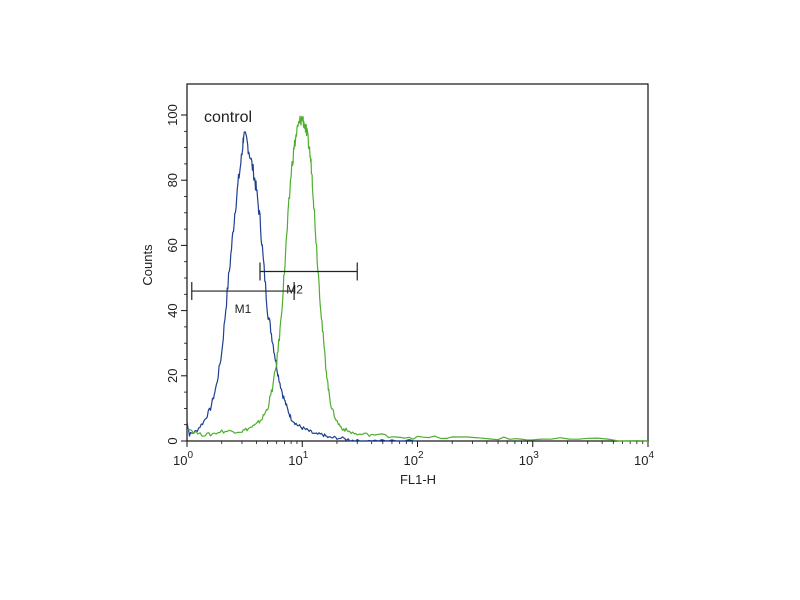  Describe the element at coordinates (176, 274) in the screenshot. I see `y-axis: 0 20 40 60 80 100` at that location.